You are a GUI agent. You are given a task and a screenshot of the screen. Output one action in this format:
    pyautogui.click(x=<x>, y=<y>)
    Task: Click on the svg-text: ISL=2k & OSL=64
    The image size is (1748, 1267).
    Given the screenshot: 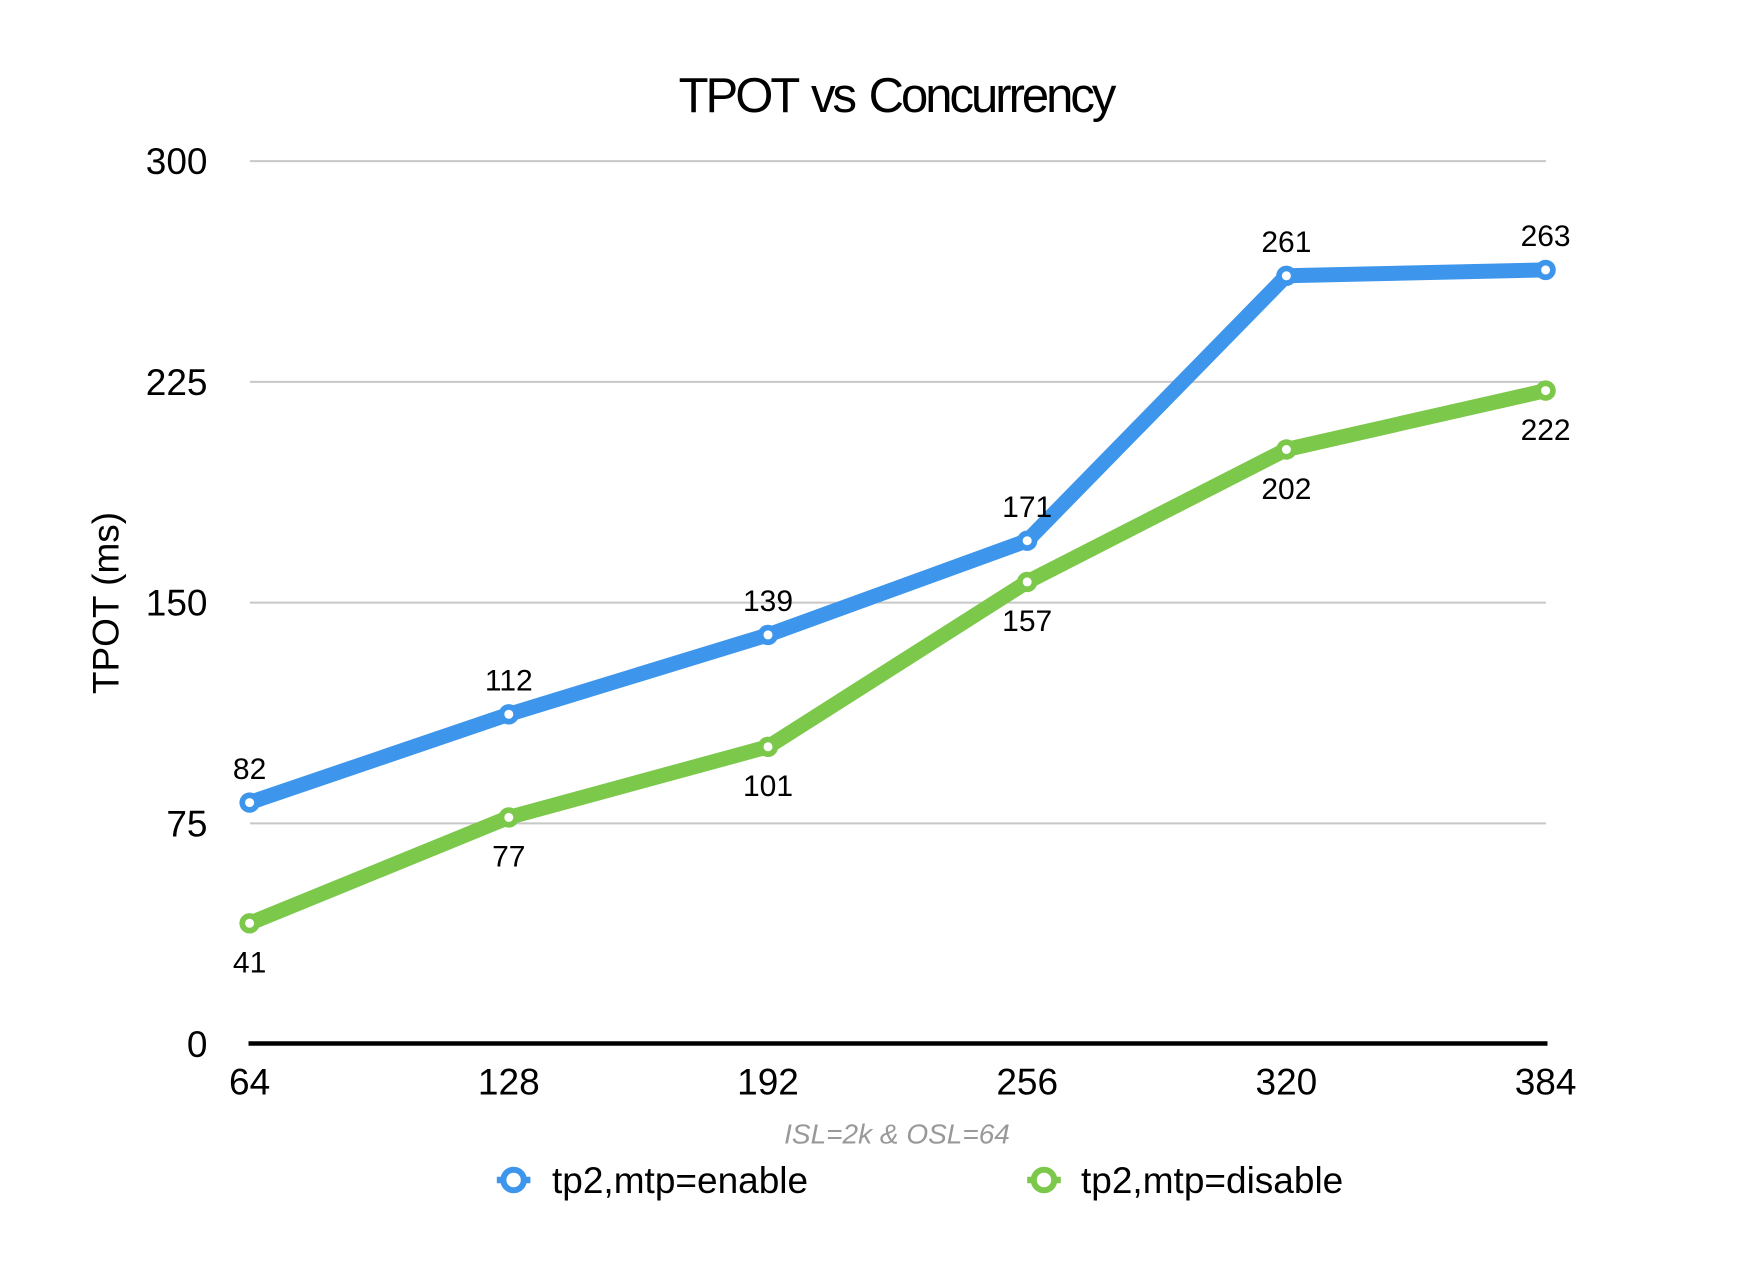 What is the action you would take?
    pyautogui.click(x=897, y=1134)
    